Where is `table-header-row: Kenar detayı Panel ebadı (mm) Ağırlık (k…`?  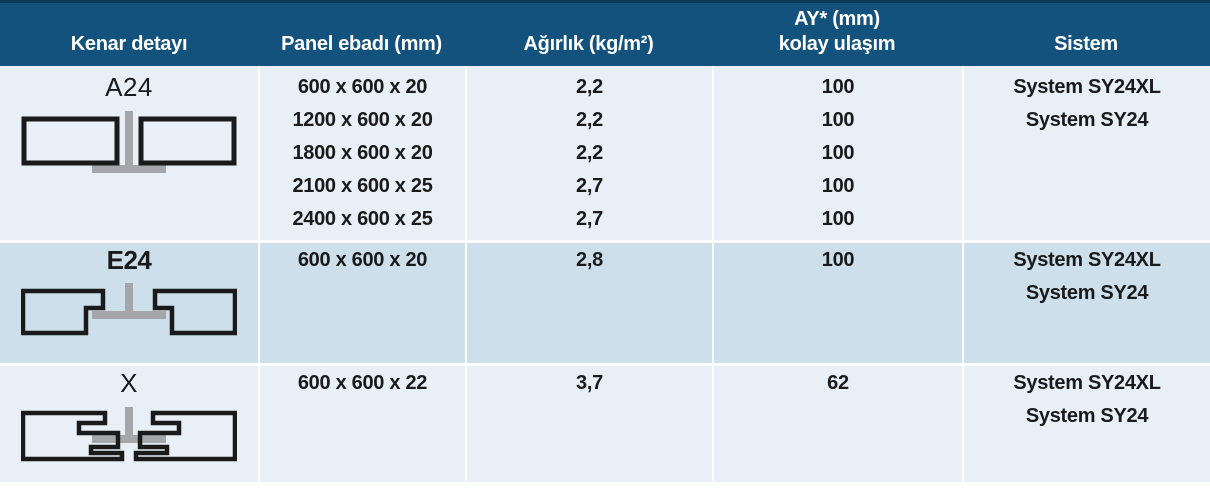 table-header-row: Kenar detayı Panel ebadı (mm) Ağırlık (k… is located at coordinates (605, 33).